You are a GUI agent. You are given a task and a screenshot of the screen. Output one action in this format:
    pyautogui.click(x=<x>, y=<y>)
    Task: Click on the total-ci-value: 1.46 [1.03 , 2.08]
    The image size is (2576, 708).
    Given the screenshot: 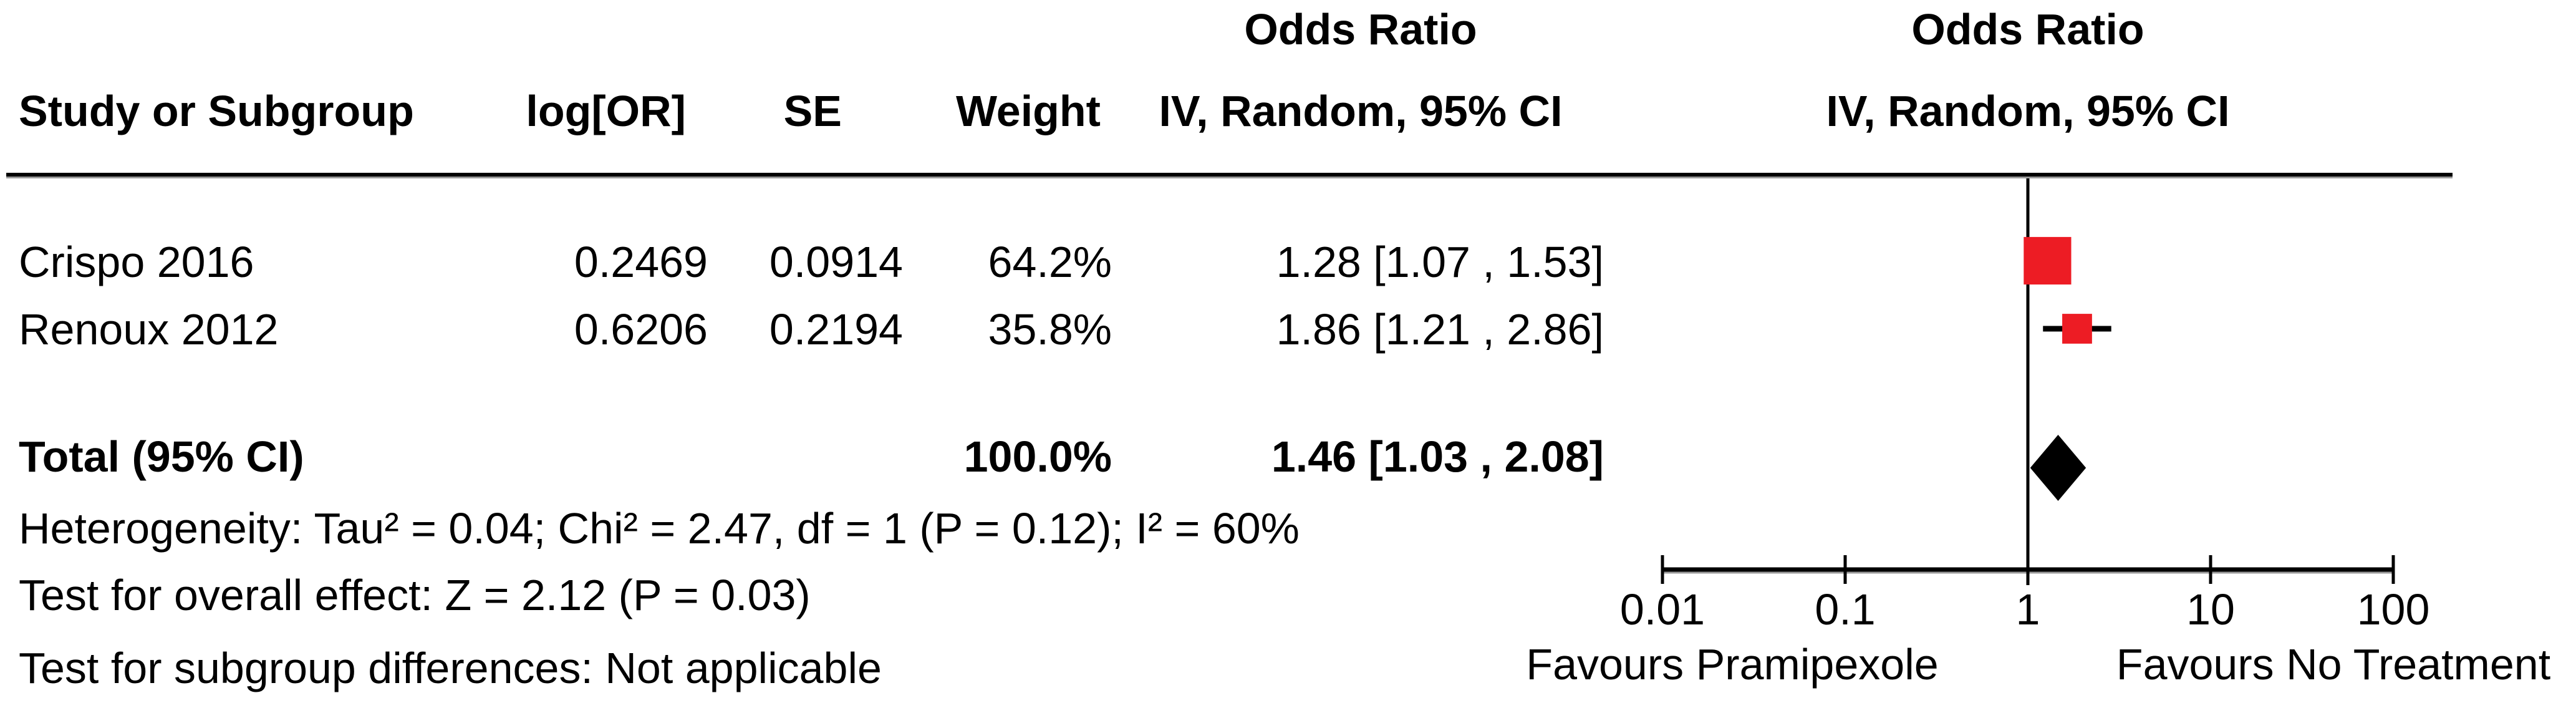 What is the action you would take?
    pyautogui.click(x=1437, y=457)
    